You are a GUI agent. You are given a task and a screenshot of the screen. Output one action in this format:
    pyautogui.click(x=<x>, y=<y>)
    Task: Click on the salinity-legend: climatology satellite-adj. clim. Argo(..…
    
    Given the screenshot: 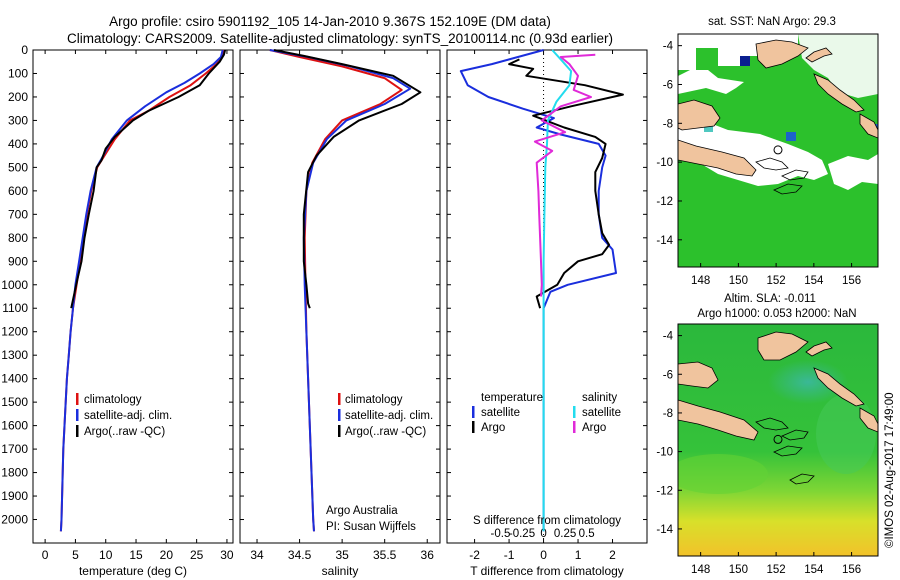 What is the action you would take?
    pyautogui.click(x=385, y=415)
    